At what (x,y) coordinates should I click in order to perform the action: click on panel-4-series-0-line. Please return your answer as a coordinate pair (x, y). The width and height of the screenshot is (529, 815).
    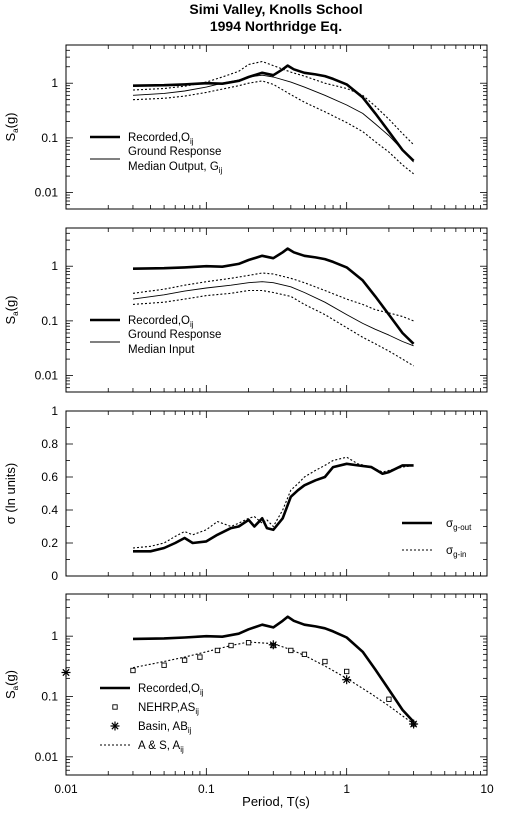
    Looking at the image, I should click on (273, 669).